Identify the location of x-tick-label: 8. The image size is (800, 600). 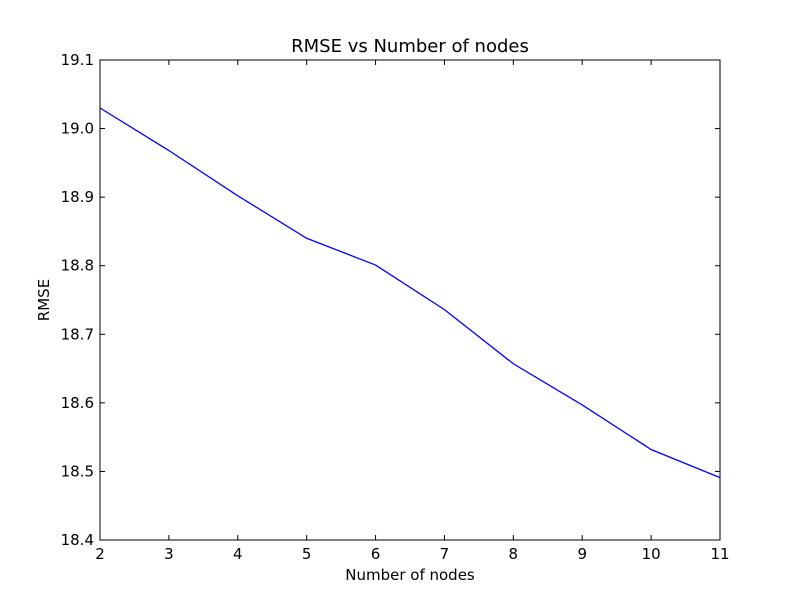
(514, 554).